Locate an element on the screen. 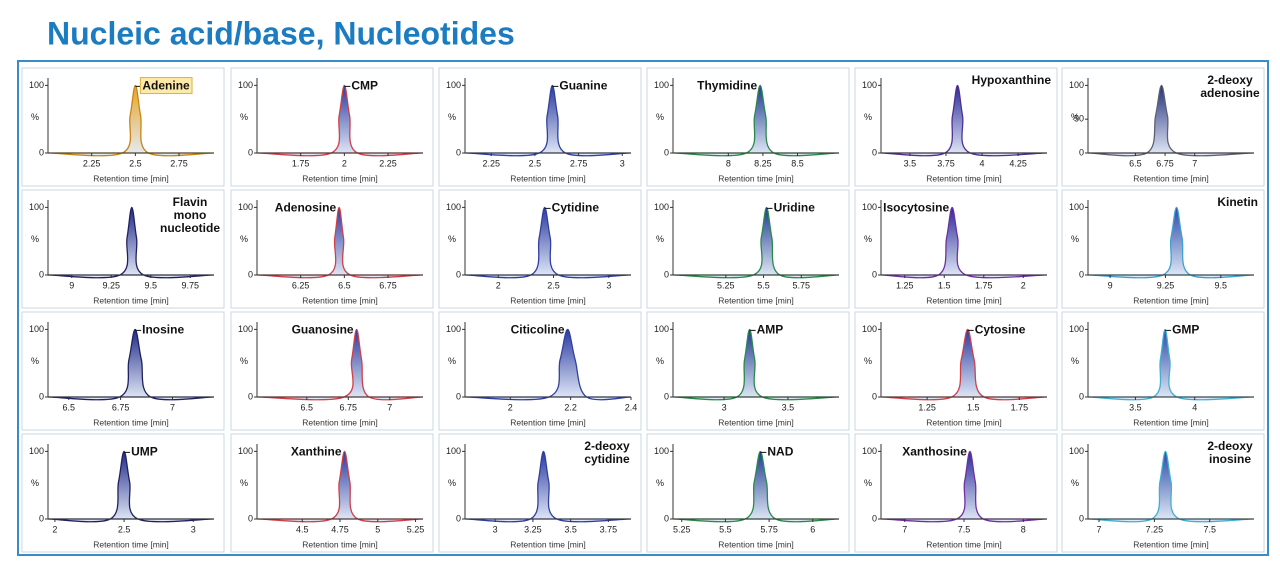  x-tick-label: 4 is located at coordinates (982, 163).